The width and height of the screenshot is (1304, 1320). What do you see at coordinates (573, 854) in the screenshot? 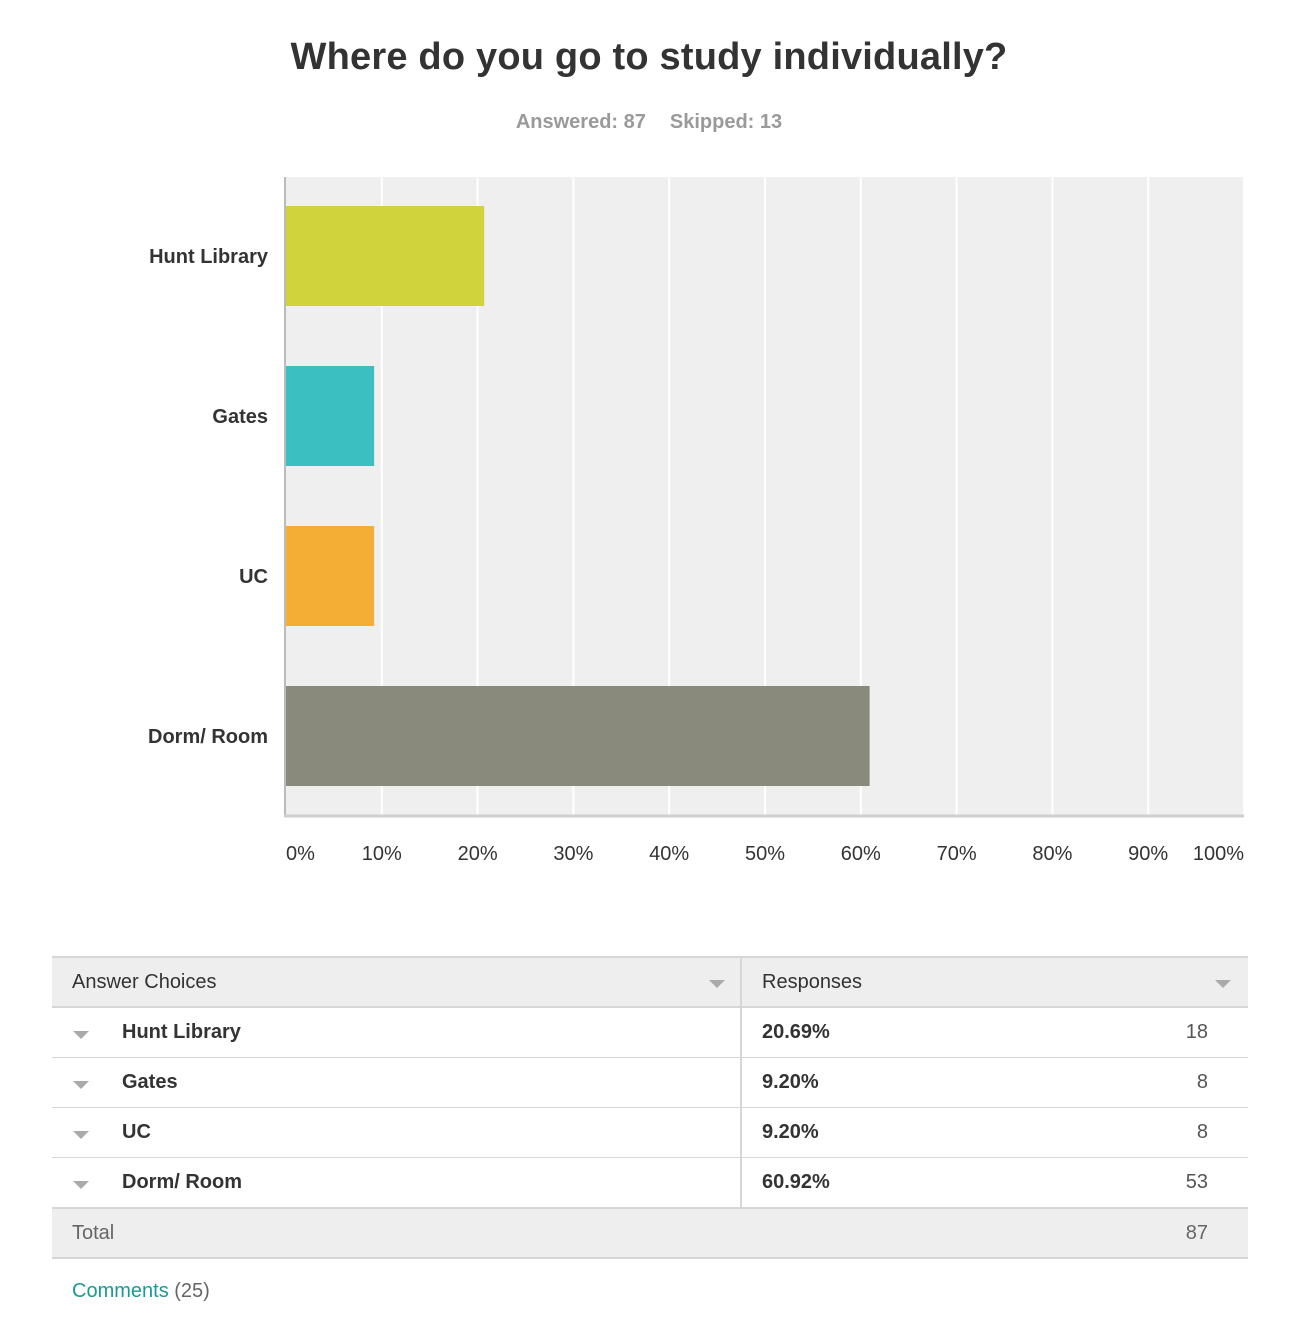
I see `x-tick-label: 30%` at bounding box center [573, 854].